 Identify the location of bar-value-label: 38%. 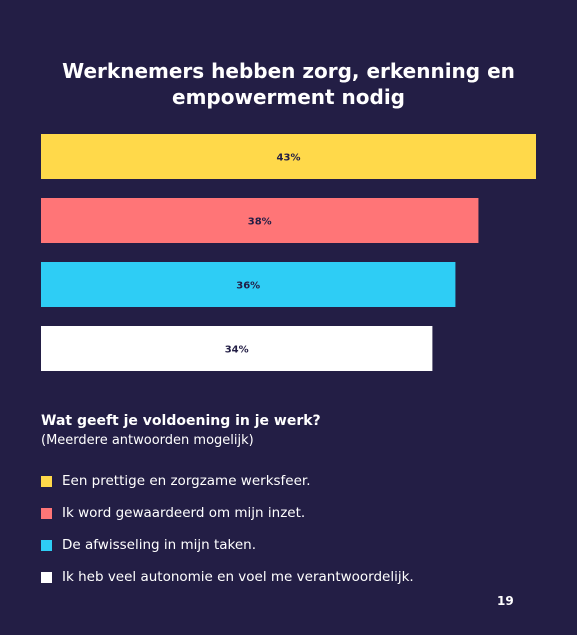
(260, 222).